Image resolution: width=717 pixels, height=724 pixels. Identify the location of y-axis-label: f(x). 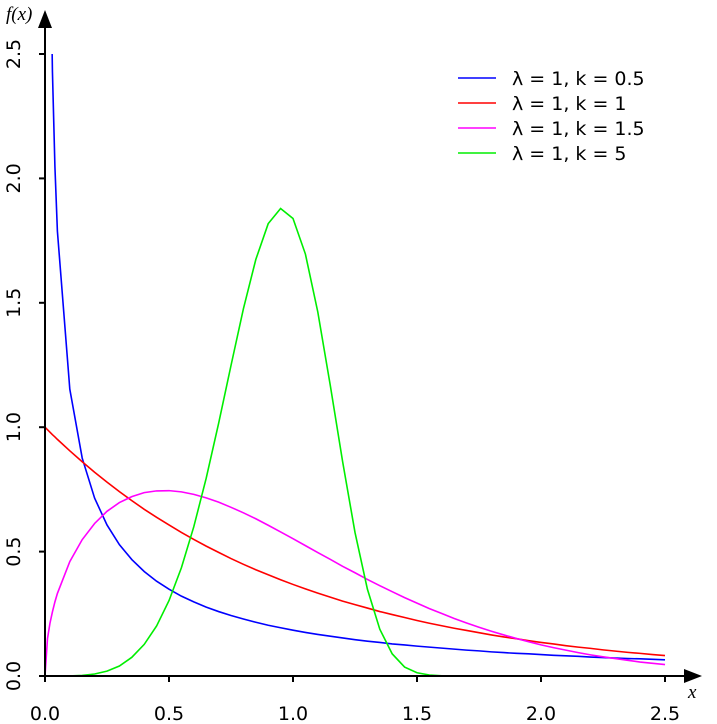
(19, 14).